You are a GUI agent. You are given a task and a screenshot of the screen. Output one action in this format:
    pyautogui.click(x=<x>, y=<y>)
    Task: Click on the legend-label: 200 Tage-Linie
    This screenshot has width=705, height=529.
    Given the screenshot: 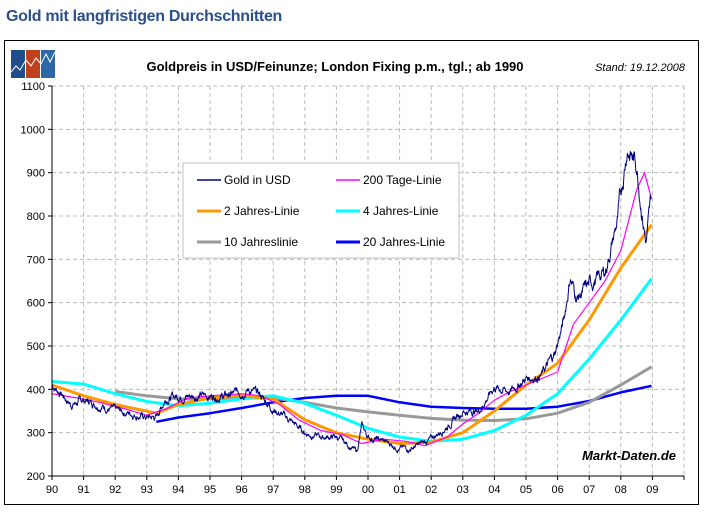 What is the action you would take?
    pyautogui.click(x=402, y=180)
    